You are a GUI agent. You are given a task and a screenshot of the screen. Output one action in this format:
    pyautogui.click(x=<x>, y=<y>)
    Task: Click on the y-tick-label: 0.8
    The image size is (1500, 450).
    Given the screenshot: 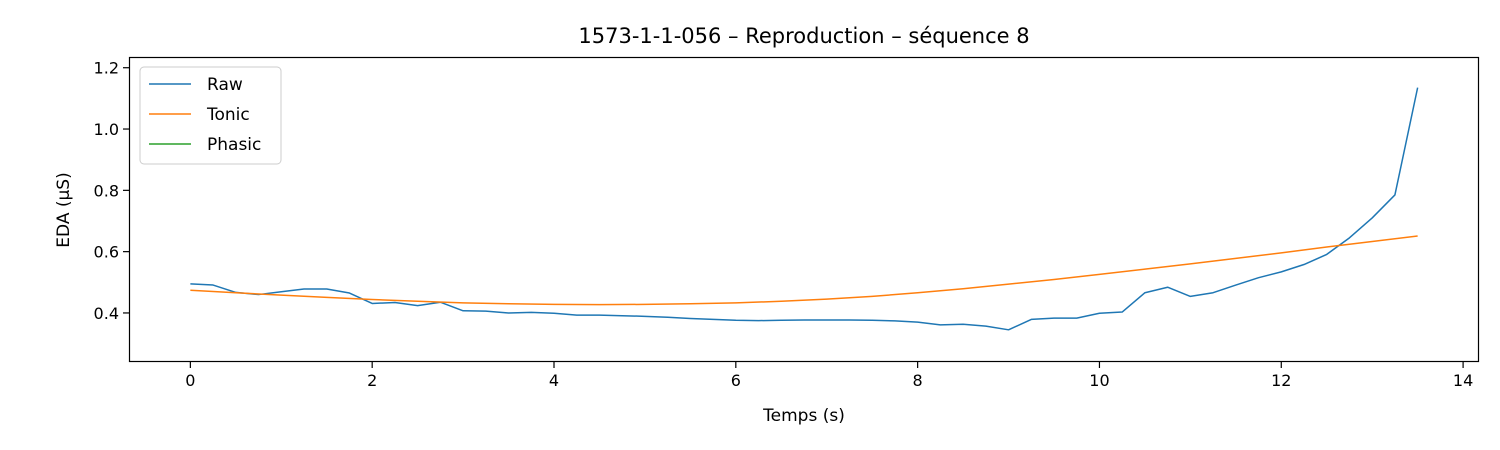 What is the action you would take?
    pyautogui.click(x=106, y=190)
    